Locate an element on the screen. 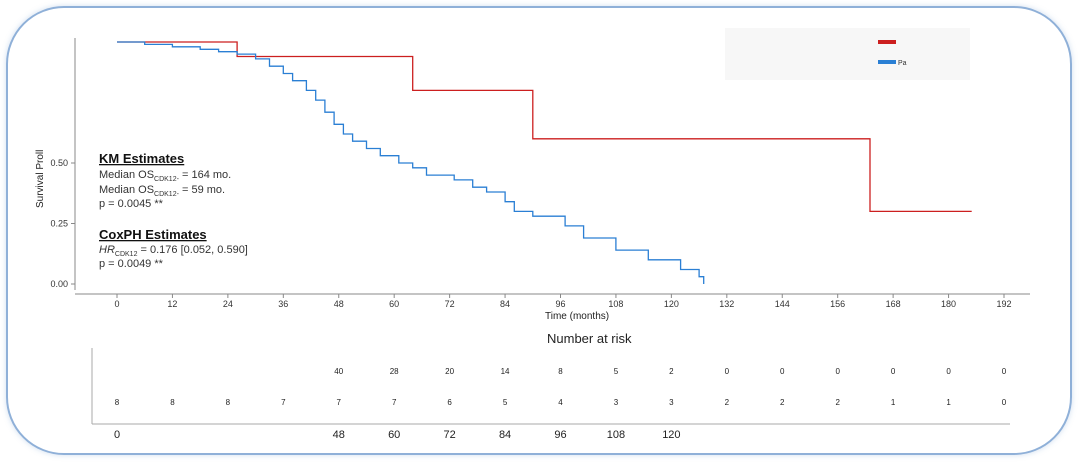 This screenshot has height=463, width=1080. x-tick-label: 96 is located at coordinates (560, 304).